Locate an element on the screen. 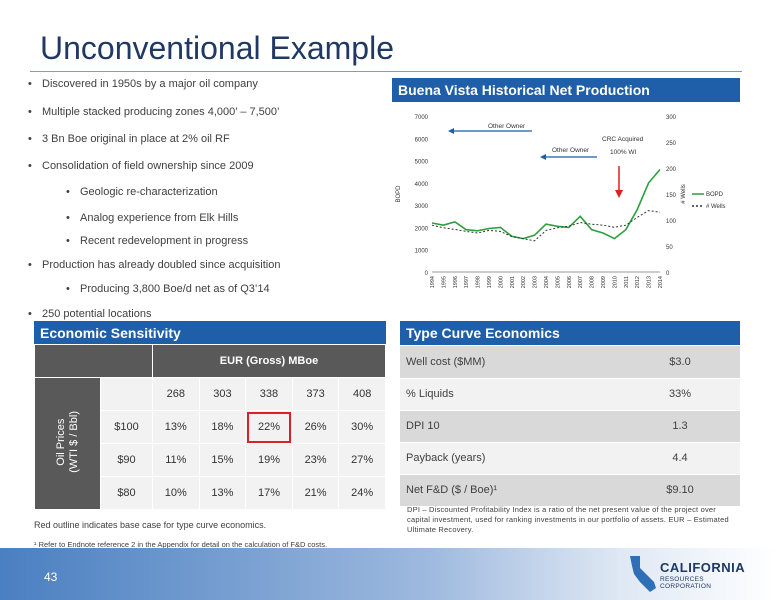 The height and width of the screenshot is (600, 776). x-tick-label: 2012 is located at coordinates (638, 282).